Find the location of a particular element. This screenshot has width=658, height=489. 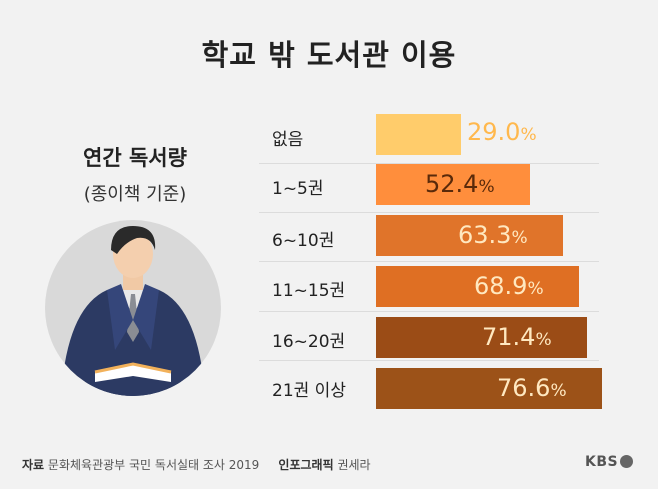

value-label: 29.0% is located at coordinates (502, 132).